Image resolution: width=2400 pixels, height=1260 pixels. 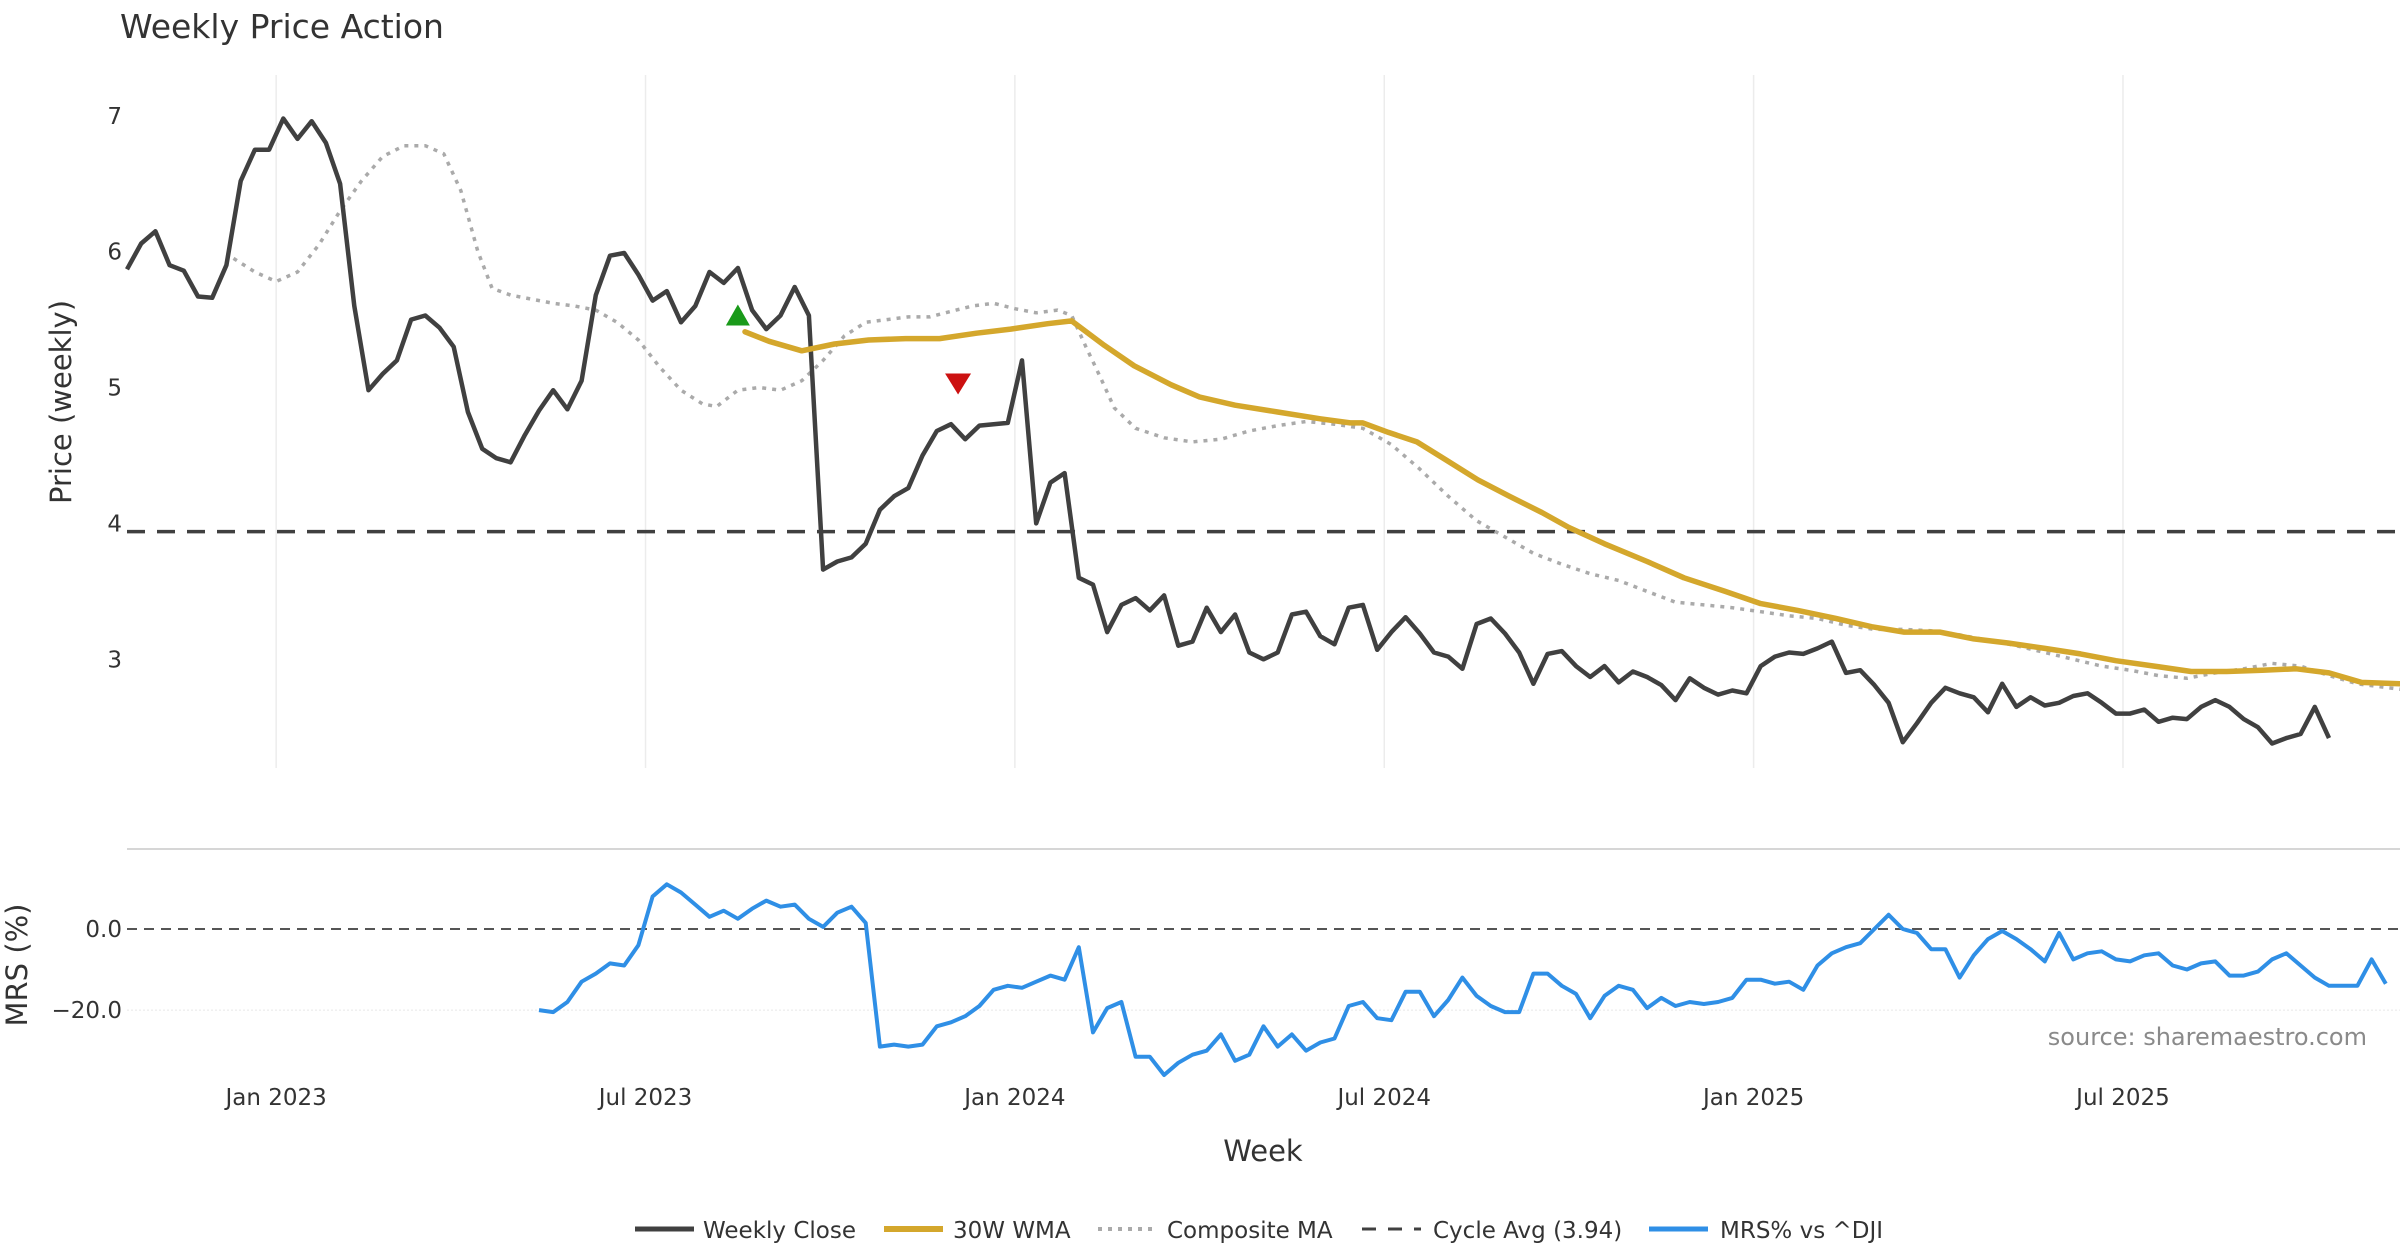 I want to click on x-tick-label: Jan 2024, so click(x=1013, y=1098).